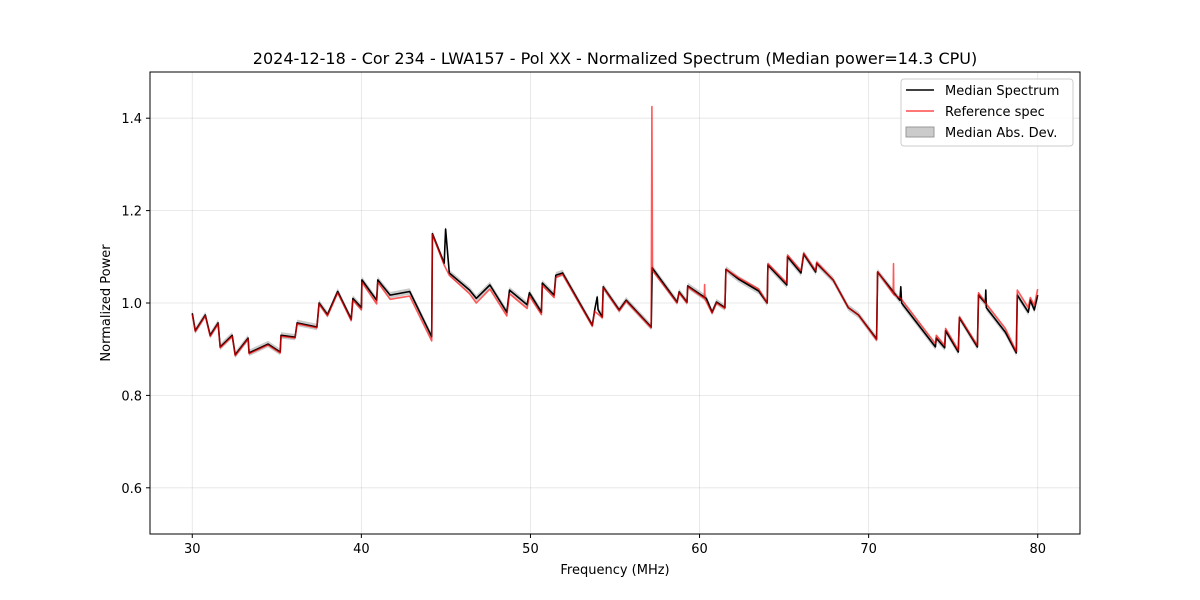 The width and height of the screenshot is (1200, 600). What do you see at coordinates (1037, 549) in the screenshot?
I see `x-tick-label: 80` at bounding box center [1037, 549].